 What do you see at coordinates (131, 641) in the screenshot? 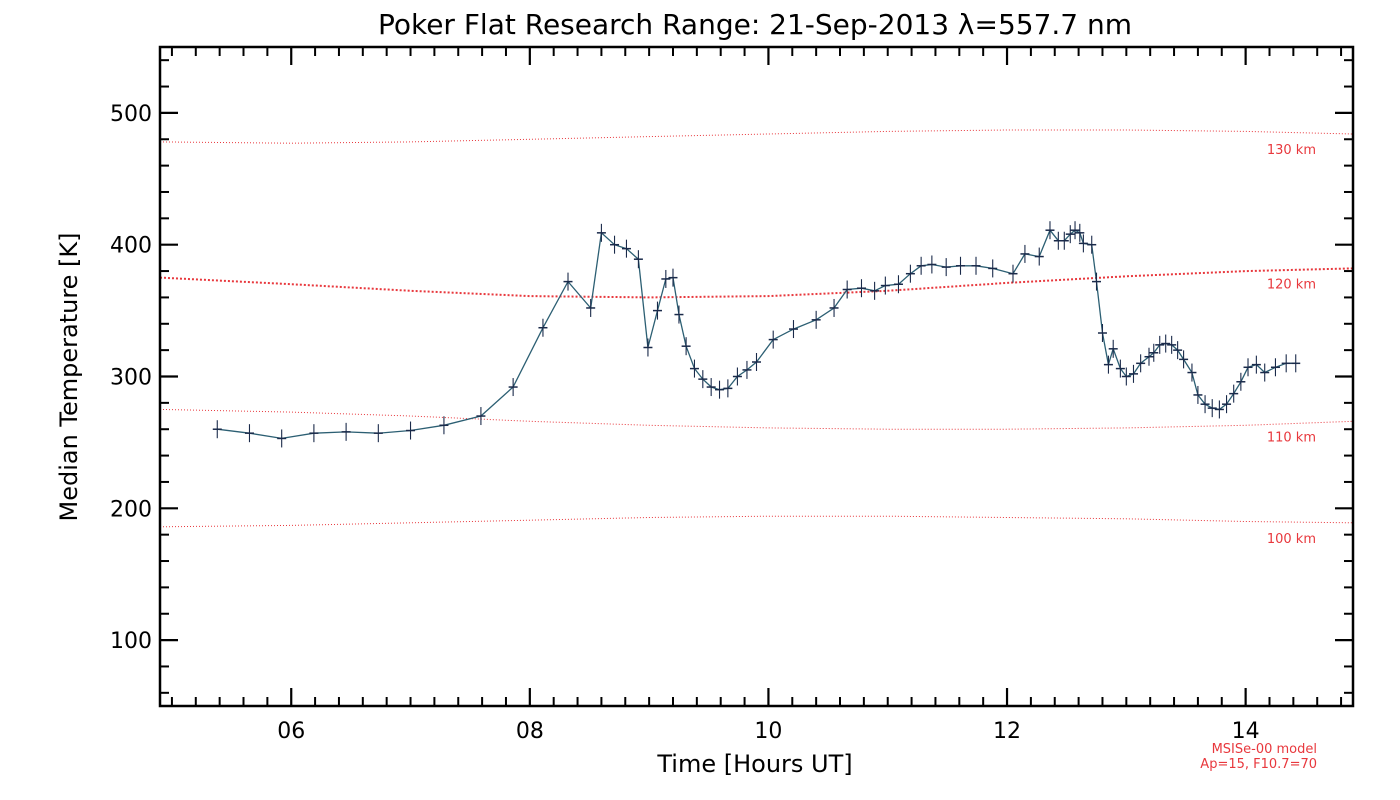
I see `y-tick-label: 100` at bounding box center [131, 641].